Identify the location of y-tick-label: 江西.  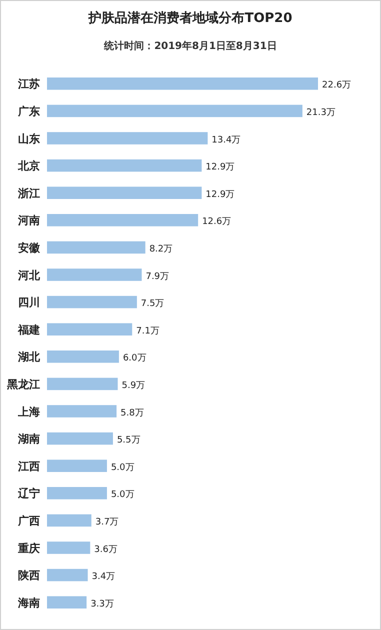
(28, 466).